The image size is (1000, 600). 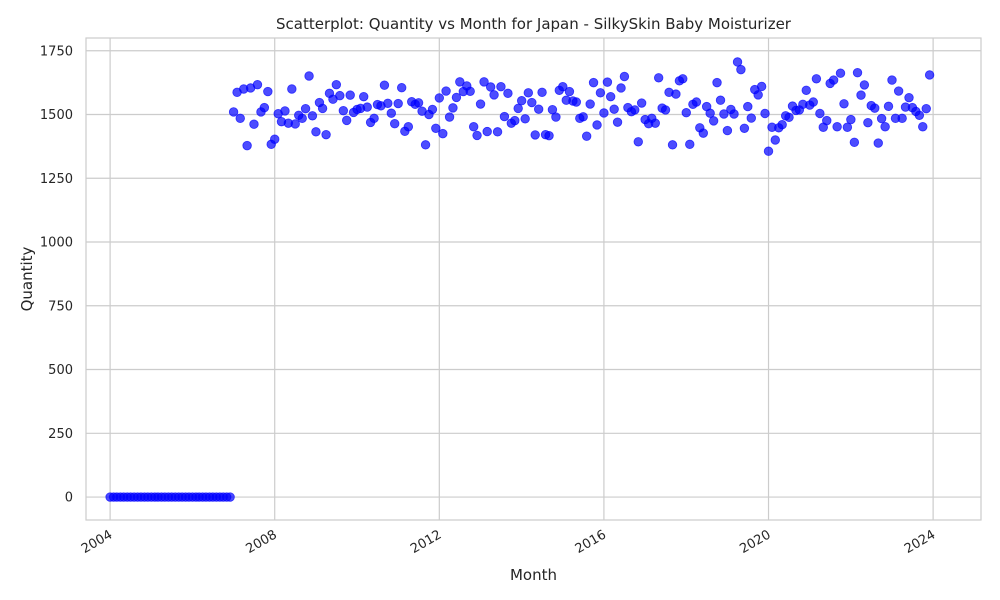 I want to click on y-tick-labels: 0 250 500 750 1000 1250 1500 1750, so click(x=56, y=274).